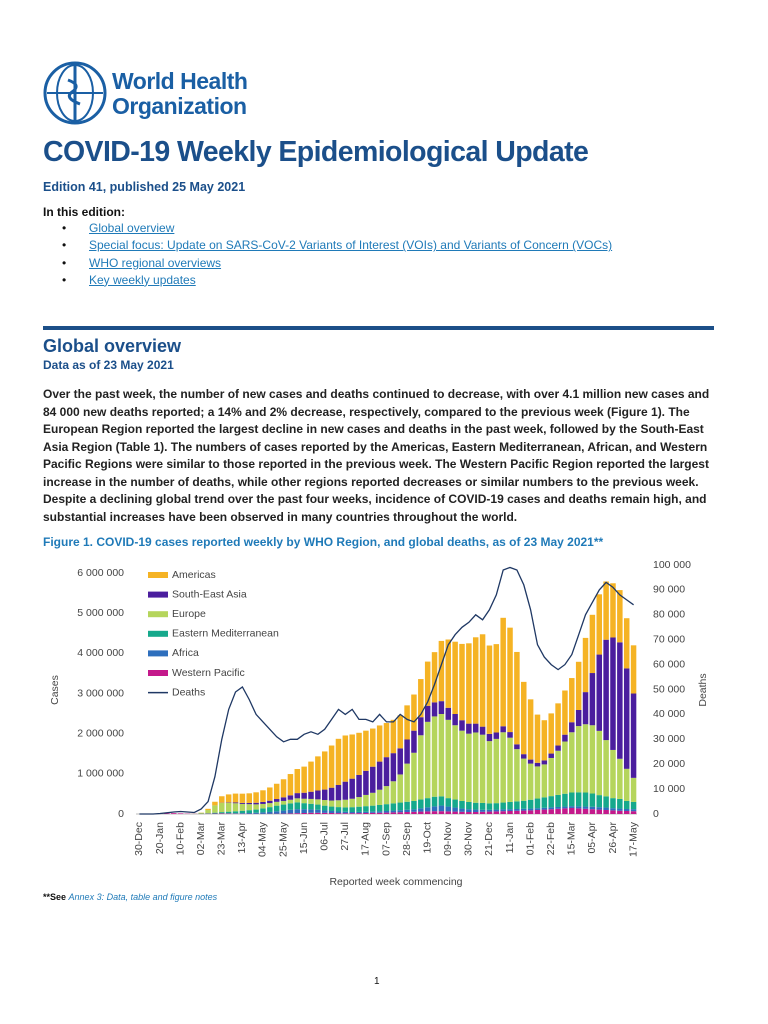 This screenshot has height=1024, width=768. What do you see at coordinates (669, 639) in the screenshot?
I see `y2-tick-label: 70 000` at bounding box center [669, 639].